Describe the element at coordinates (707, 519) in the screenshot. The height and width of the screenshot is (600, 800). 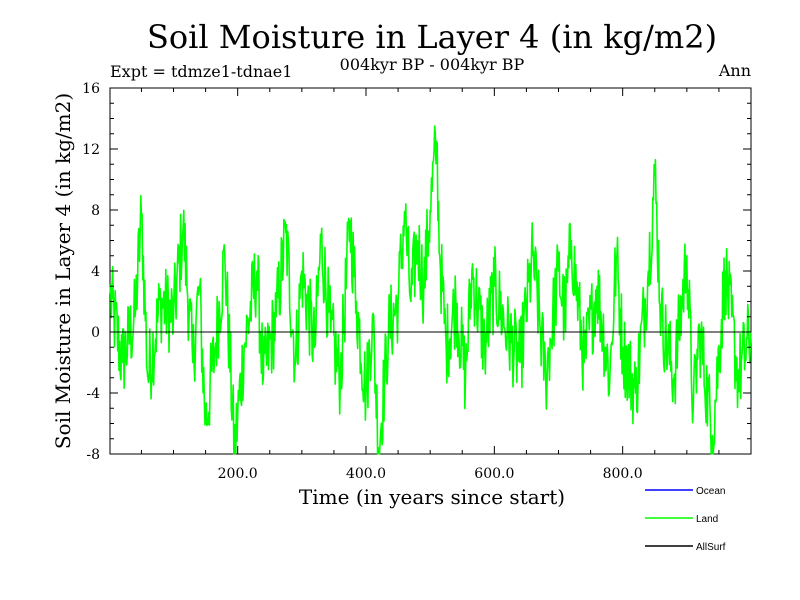
I see `legend-label-land: Land` at that location.